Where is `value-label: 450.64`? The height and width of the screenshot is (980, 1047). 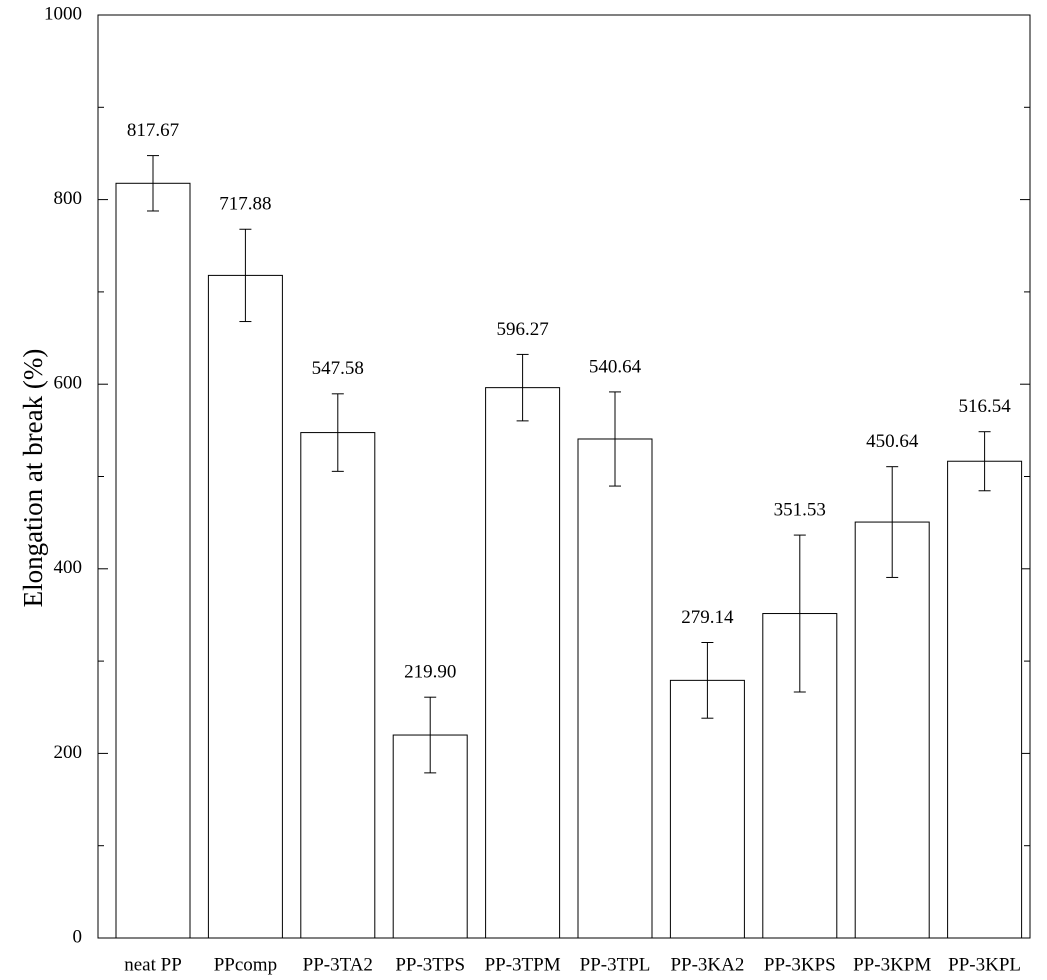 value-label: 450.64 is located at coordinates (892, 441).